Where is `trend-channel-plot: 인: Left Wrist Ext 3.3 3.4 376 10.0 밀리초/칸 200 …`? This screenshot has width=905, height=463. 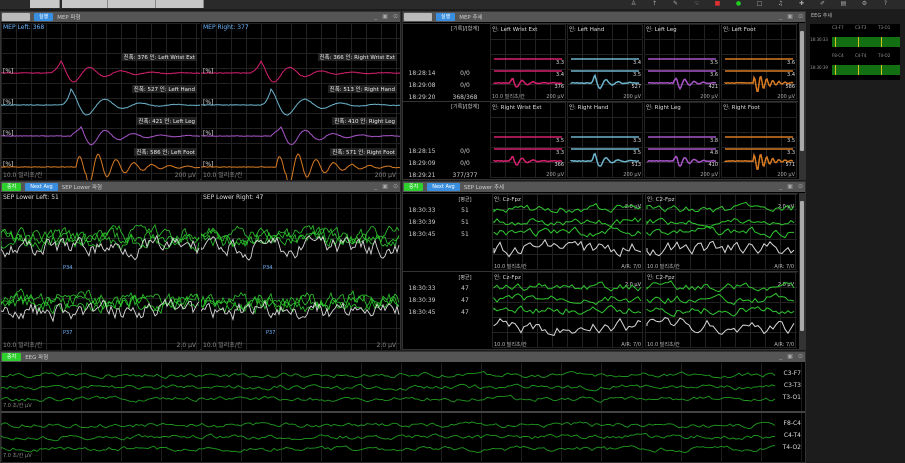
trend-channel-plot: 인: Left Wrist Ext 3.3 3.4 376 10.0 밀리초/칸 200 … is located at coordinates (528, 62).